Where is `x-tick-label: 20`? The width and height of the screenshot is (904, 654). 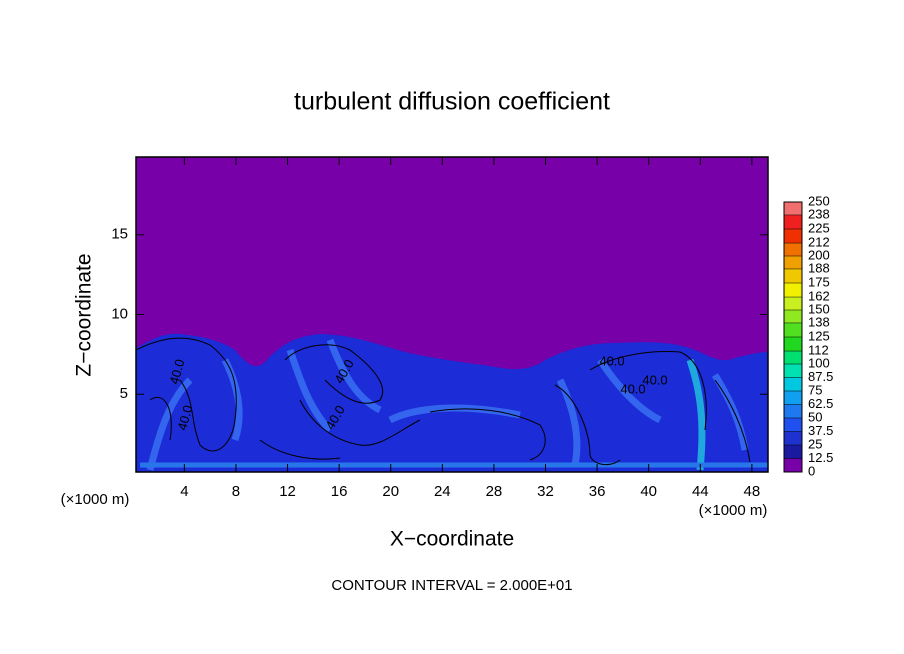 x-tick-label: 20 is located at coordinates (390, 491).